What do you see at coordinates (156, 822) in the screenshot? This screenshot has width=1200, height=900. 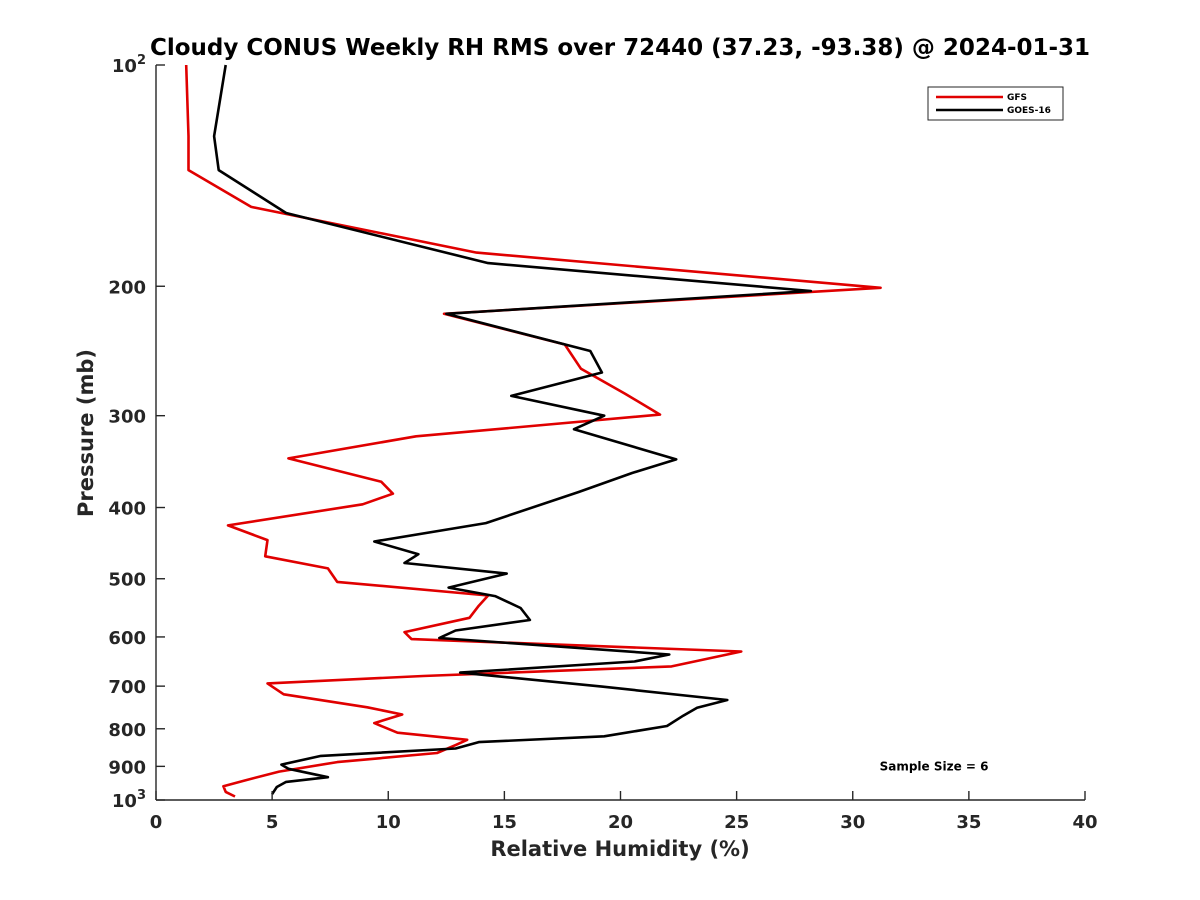 I see `x-tick-label: 0` at bounding box center [156, 822].